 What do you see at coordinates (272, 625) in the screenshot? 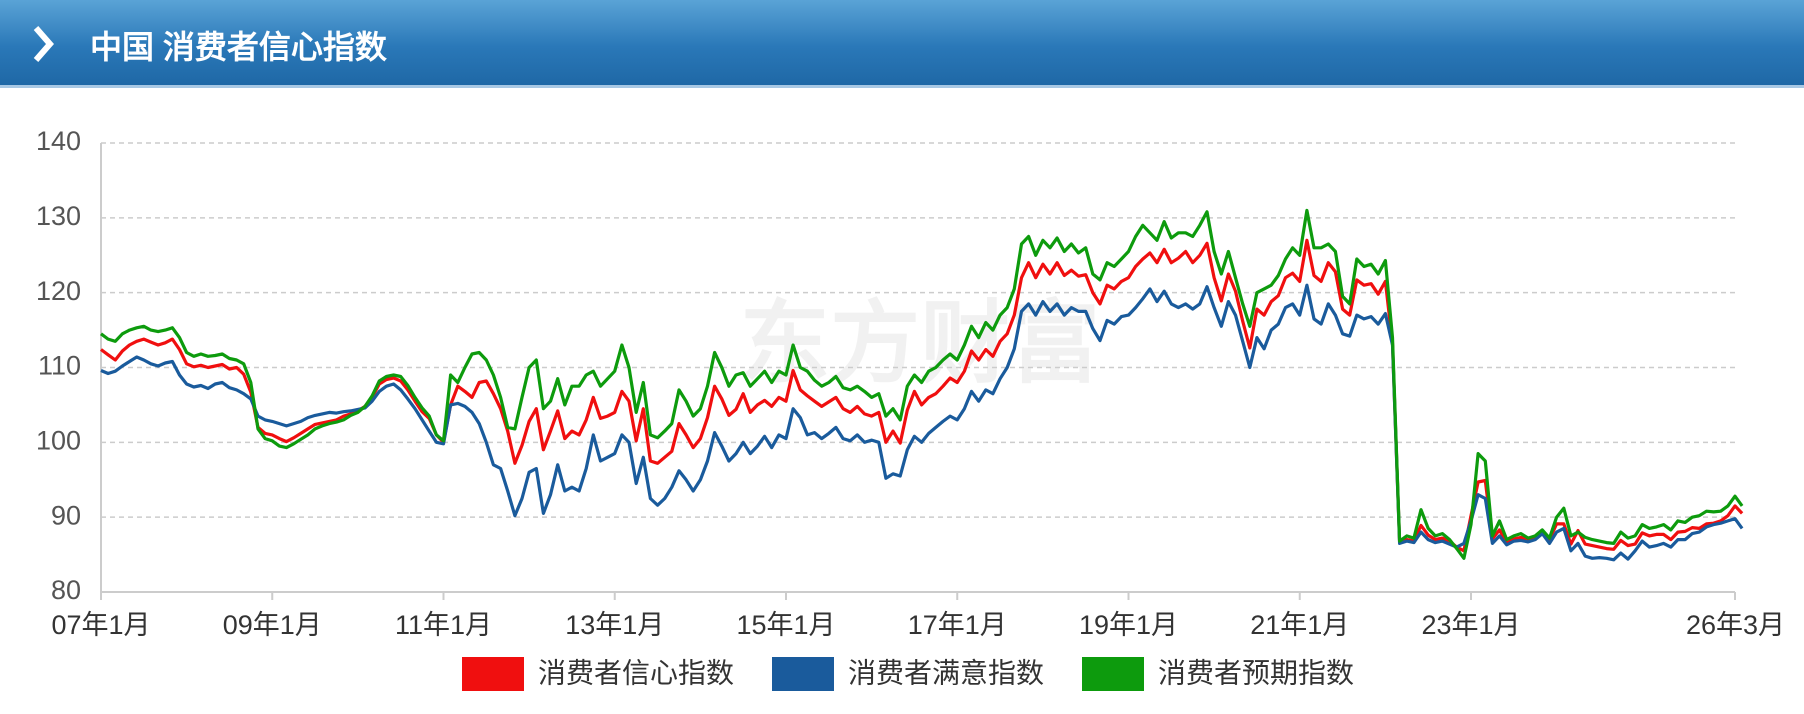
I see `x-tick-label: 09年1月` at bounding box center [272, 625].